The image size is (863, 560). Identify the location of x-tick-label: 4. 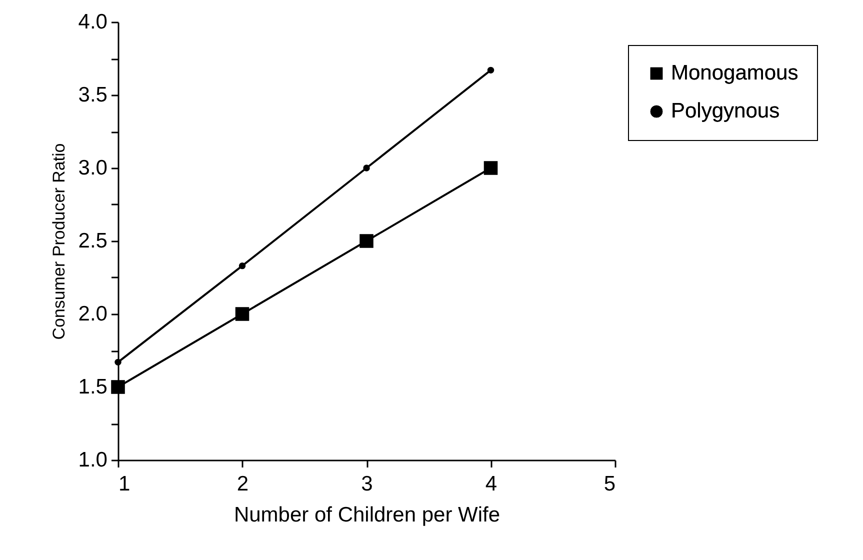
(491, 484).